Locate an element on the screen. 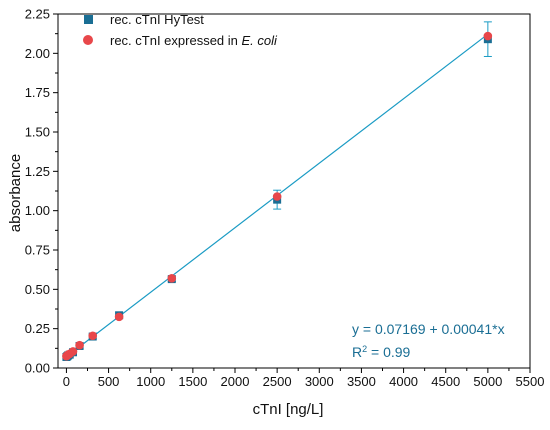  x-tick-label: 3000 is located at coordinates (319, 381).